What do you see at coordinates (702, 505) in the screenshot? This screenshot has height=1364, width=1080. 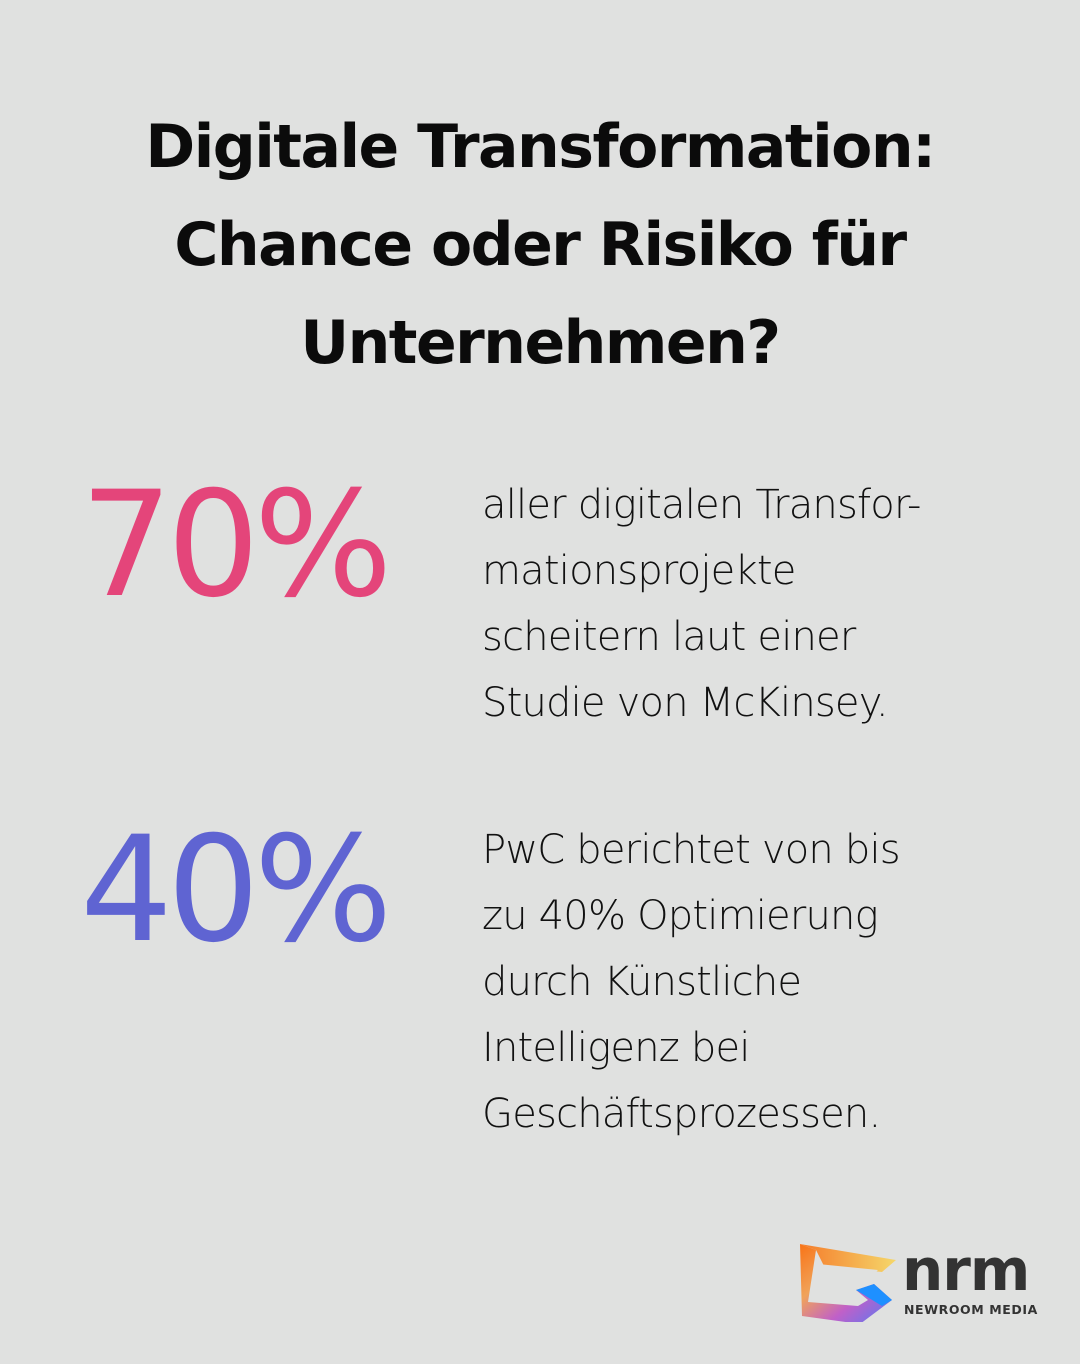 I see `desc-line: aller digitalen Transfor-` at bounding box center [702, 505].